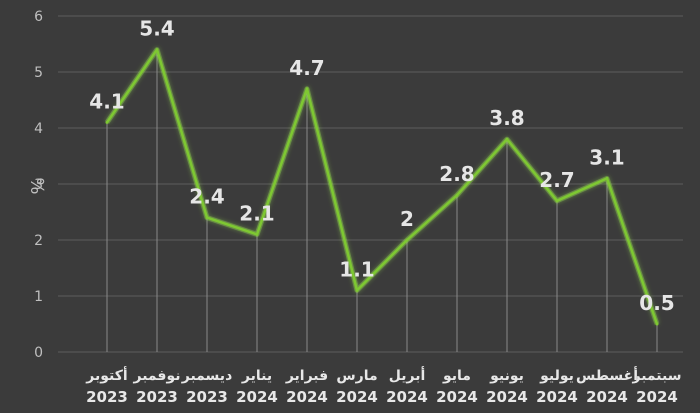  I want to click on y-tick-label: 2, so click(38, 241).